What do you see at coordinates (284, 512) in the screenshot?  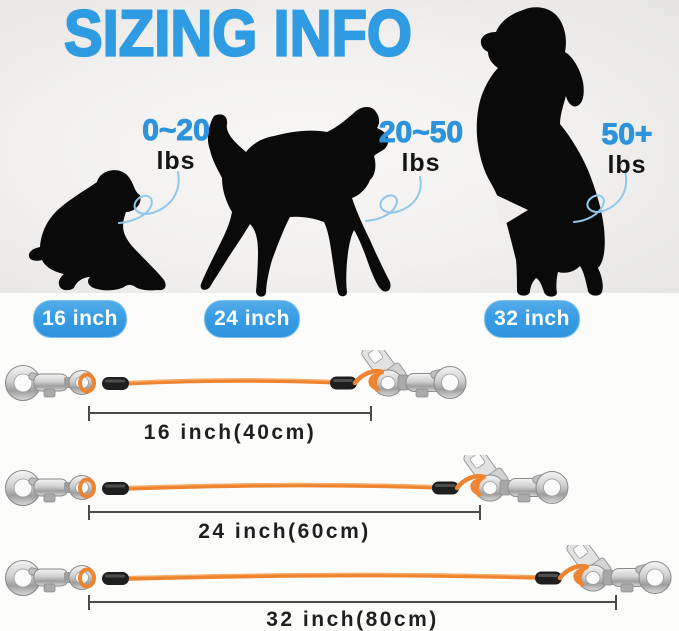 I see `measurement-line-24inch` at bounding box center [284, 512].